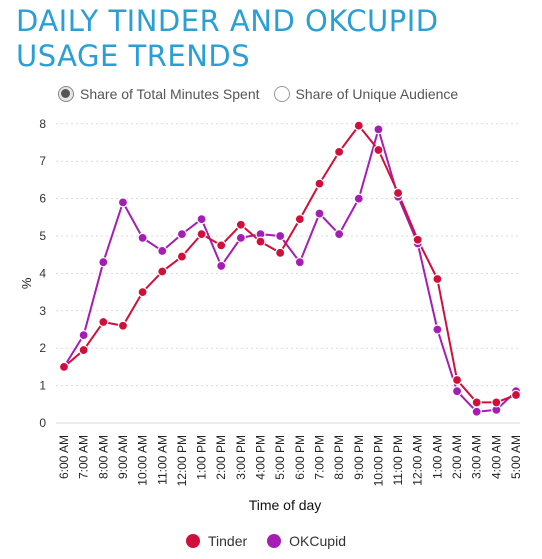 The height and width of the screenshot is (559, 542). I want to click on legend-okcupid-marker-icon, so click(274, 541).